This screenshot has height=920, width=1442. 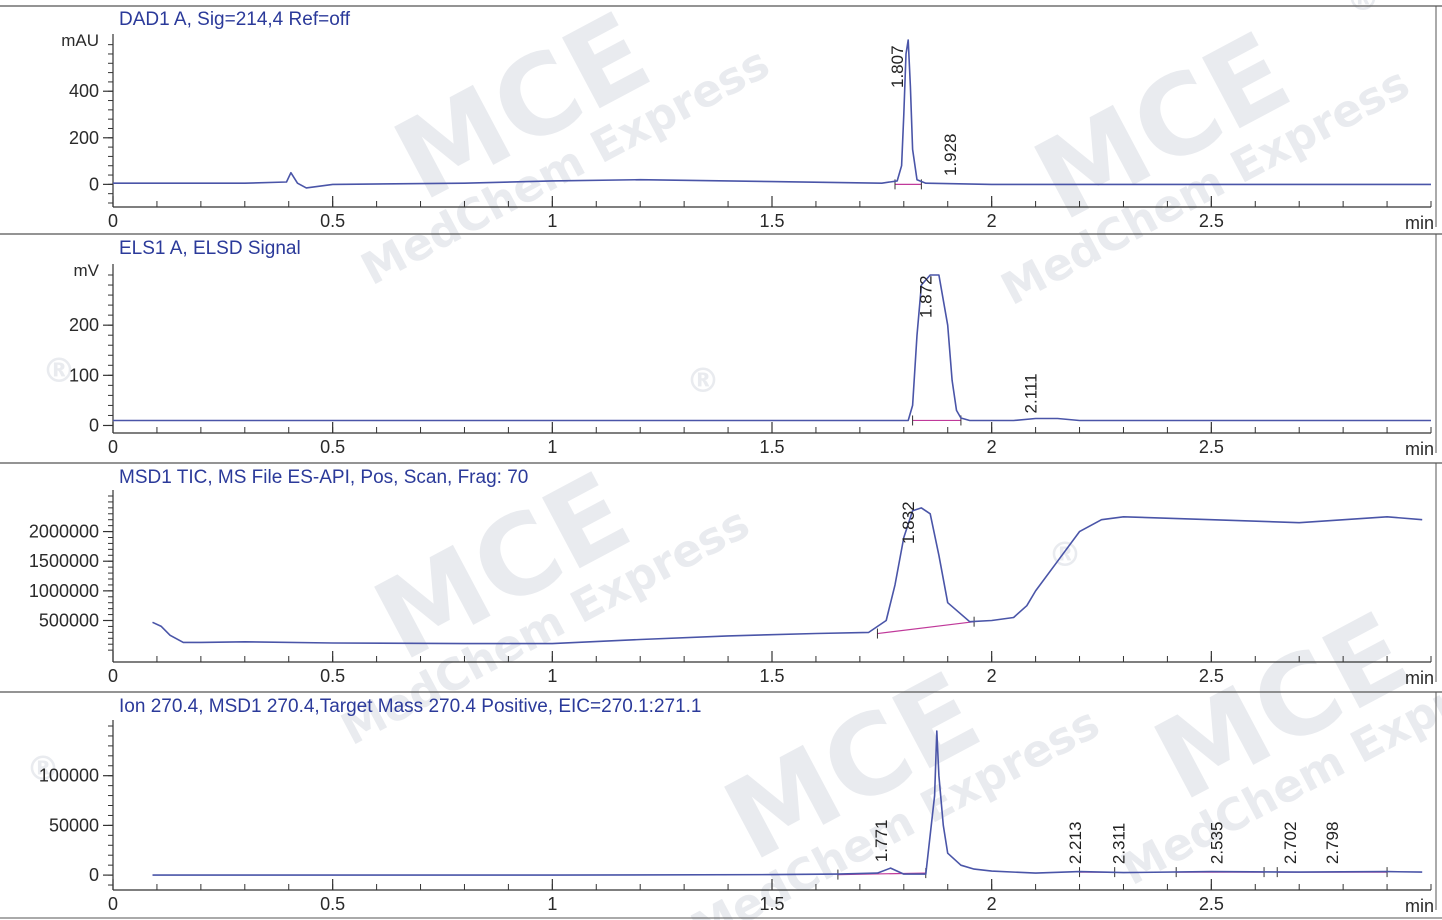 I want to click on y-tick-label: 500000, so click(x=69, y=621).